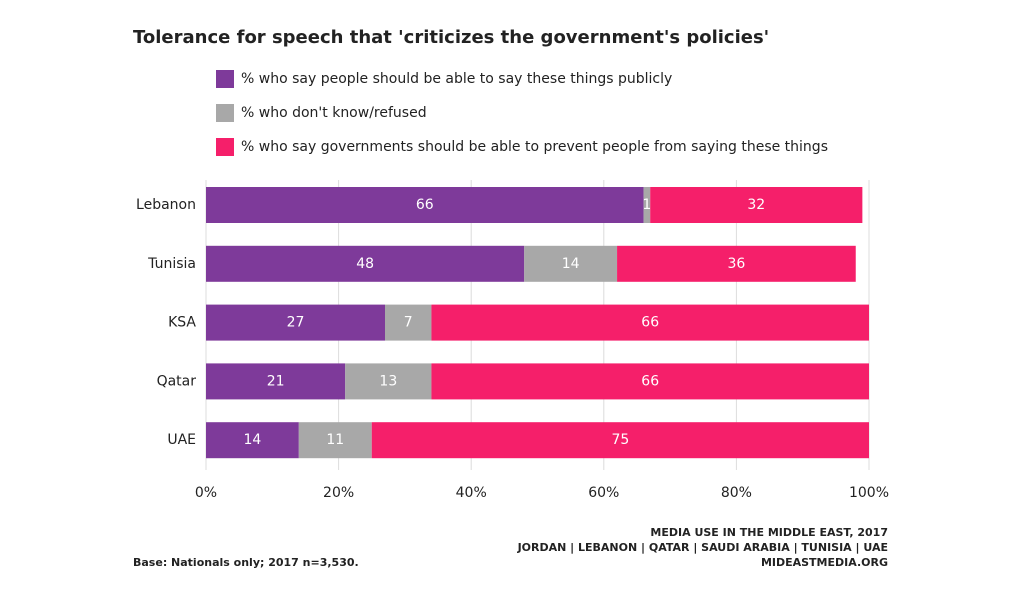 Image resolution: width=1024 pixels, height=600 pixels. I want to click on data-label: 11, so click(335, 440).